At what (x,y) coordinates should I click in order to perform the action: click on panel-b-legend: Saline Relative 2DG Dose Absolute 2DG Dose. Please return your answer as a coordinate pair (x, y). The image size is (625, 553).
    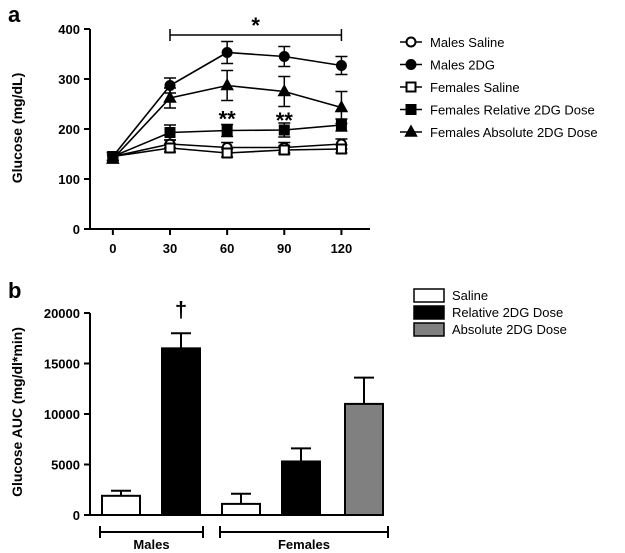
    Looking at the image, I should click on (490, 312).